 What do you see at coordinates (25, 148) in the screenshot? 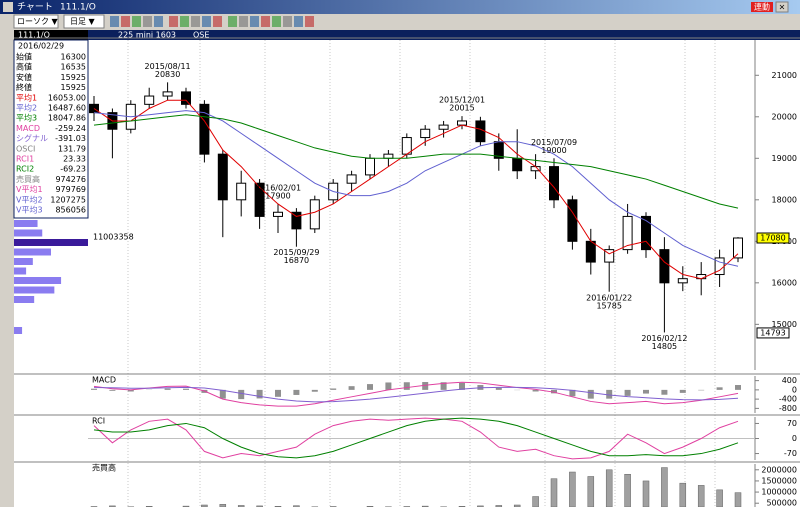
I see `info-label: OSCI` at bounding box center [25, 148].